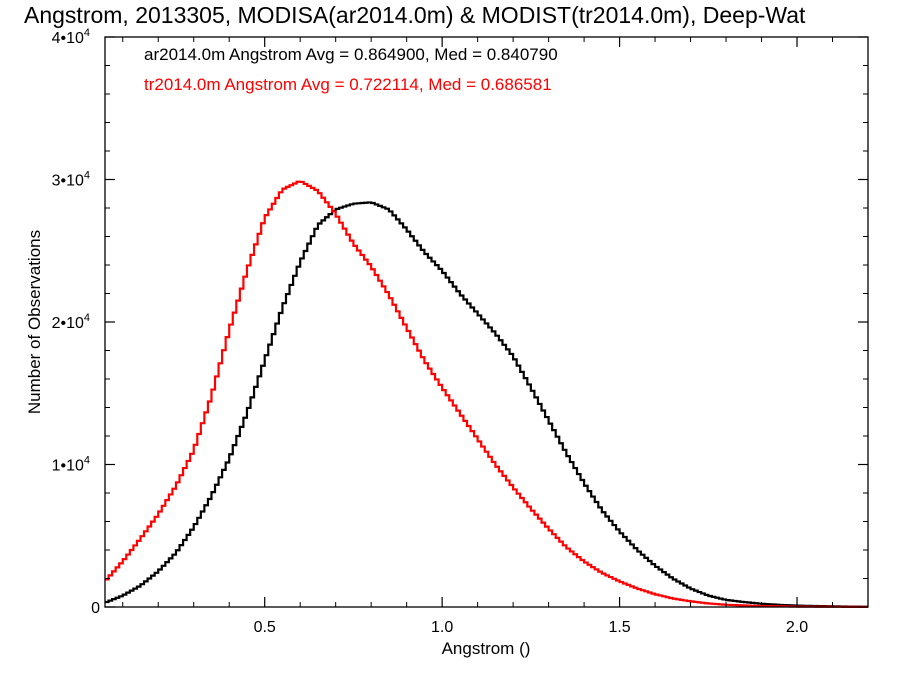  Describe the element at coordinates (442, 627) in the screenshot. I see `x-tick-label: 1.0` at that location.